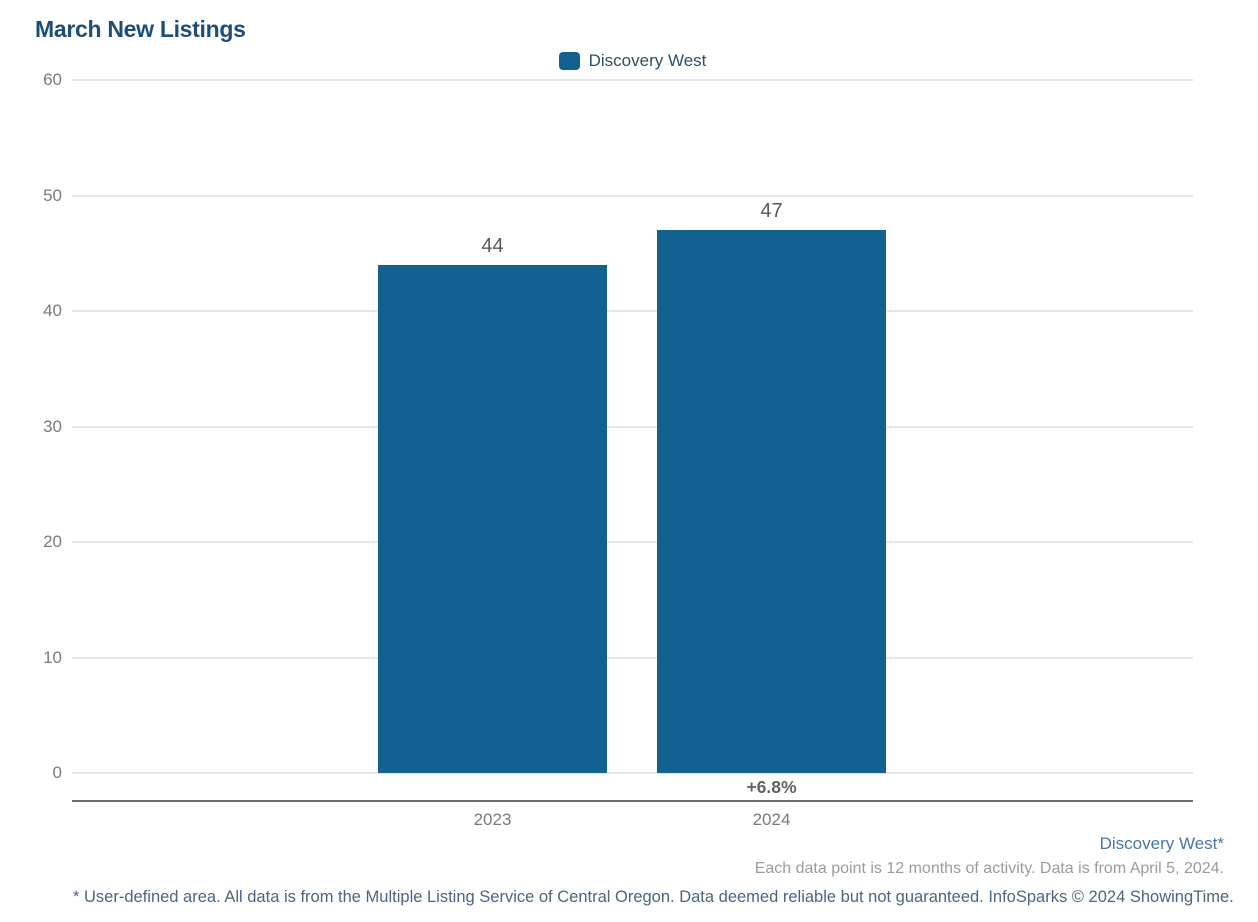 This screenshot has height=922, width=1258. I want to click on legend-swatch-icon, so click(569, 61).